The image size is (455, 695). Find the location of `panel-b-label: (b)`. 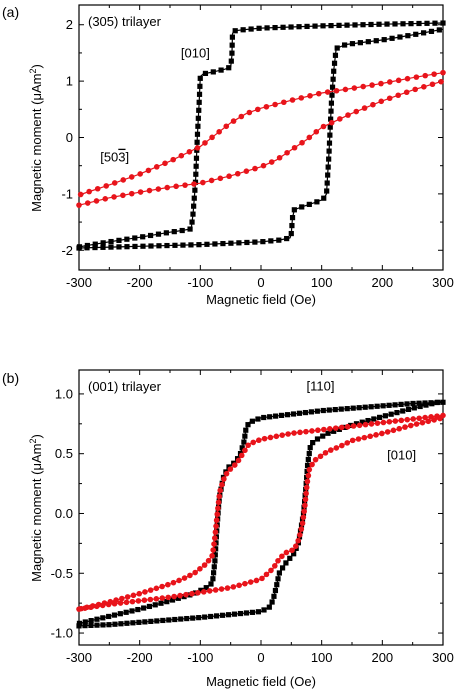

panel-b-label: (b) is located at coordinates (10, 378).